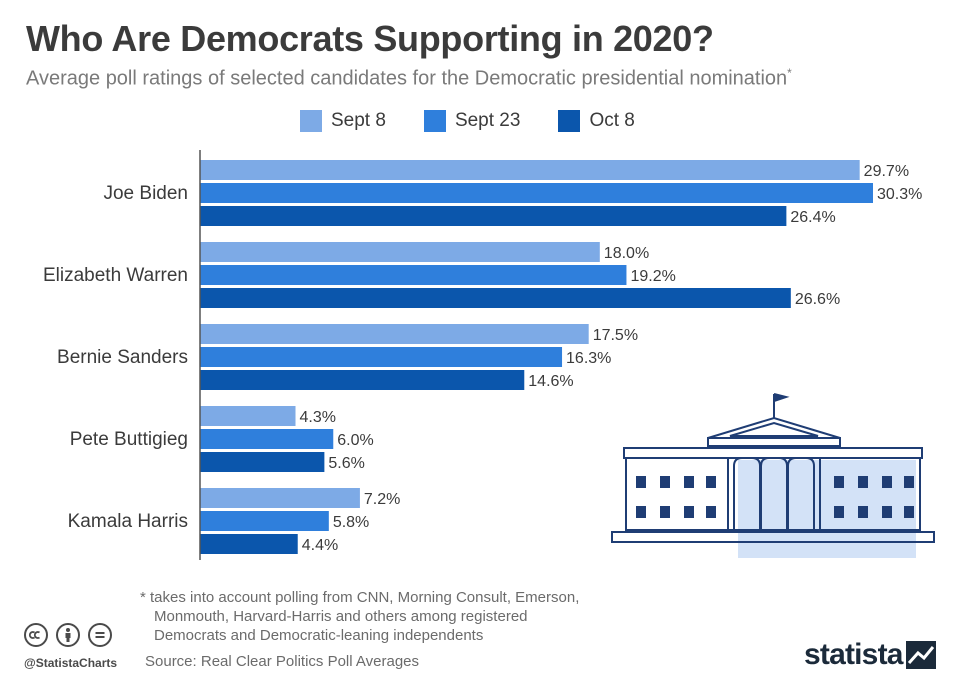  I want to click on license-icons, so click(72, 635).